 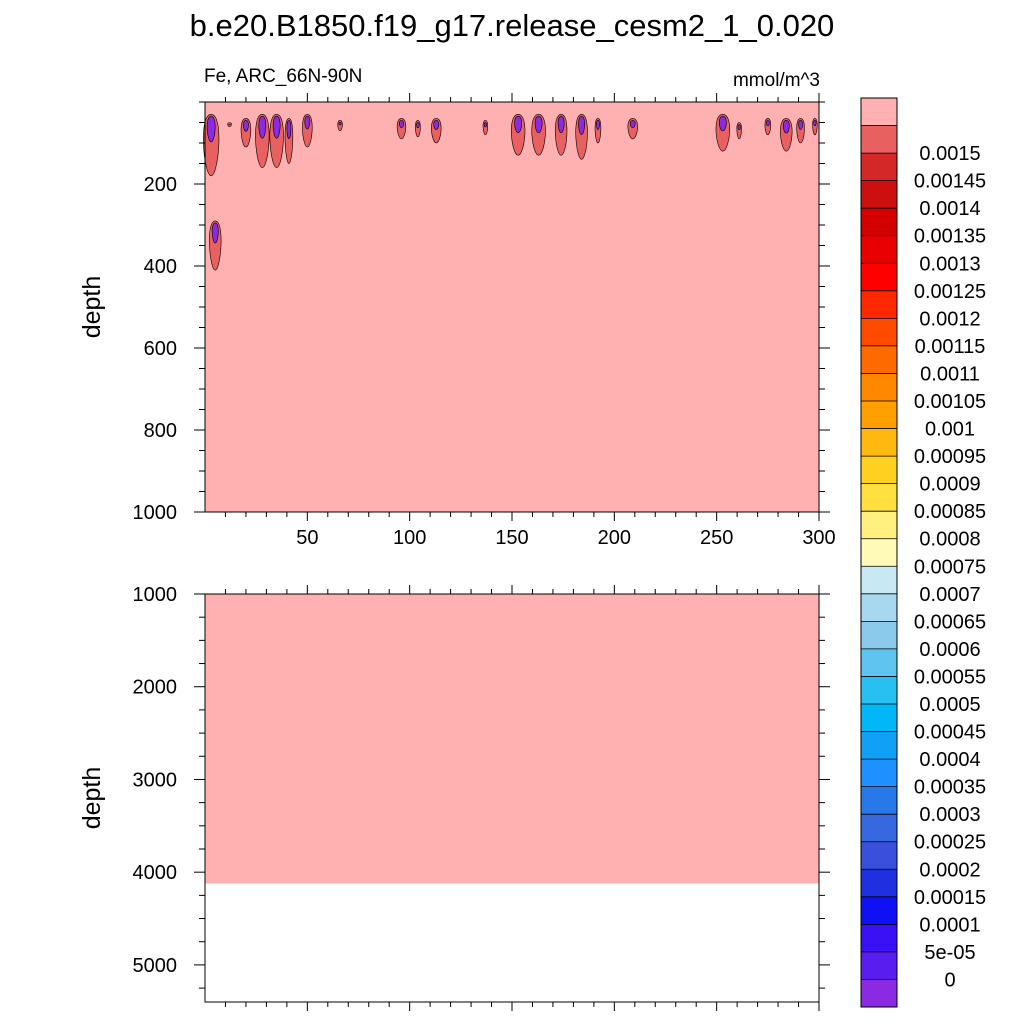 I want to click on x-tick-label: 300, so click(x=818, y=538).